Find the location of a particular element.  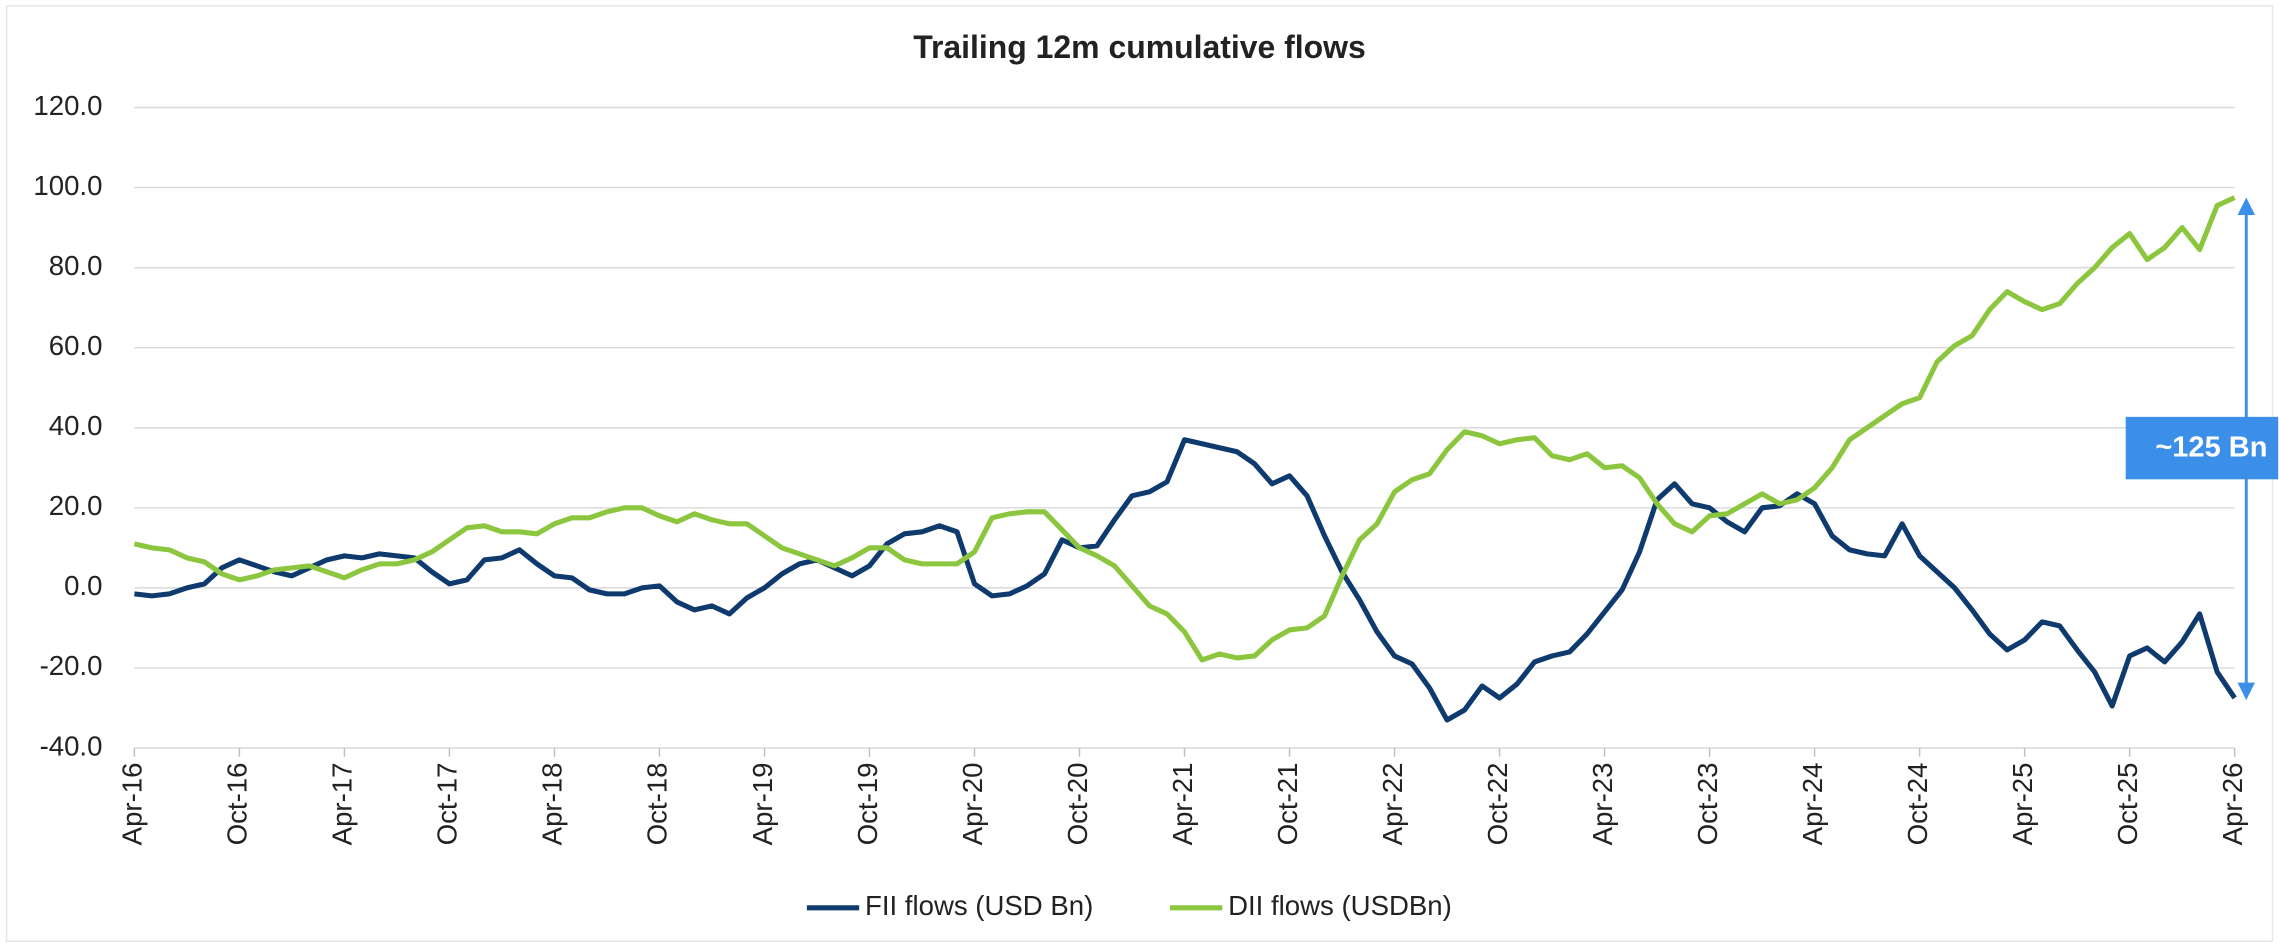

x-tick-label: Apr-24 is located at coordinates (1812, 804).